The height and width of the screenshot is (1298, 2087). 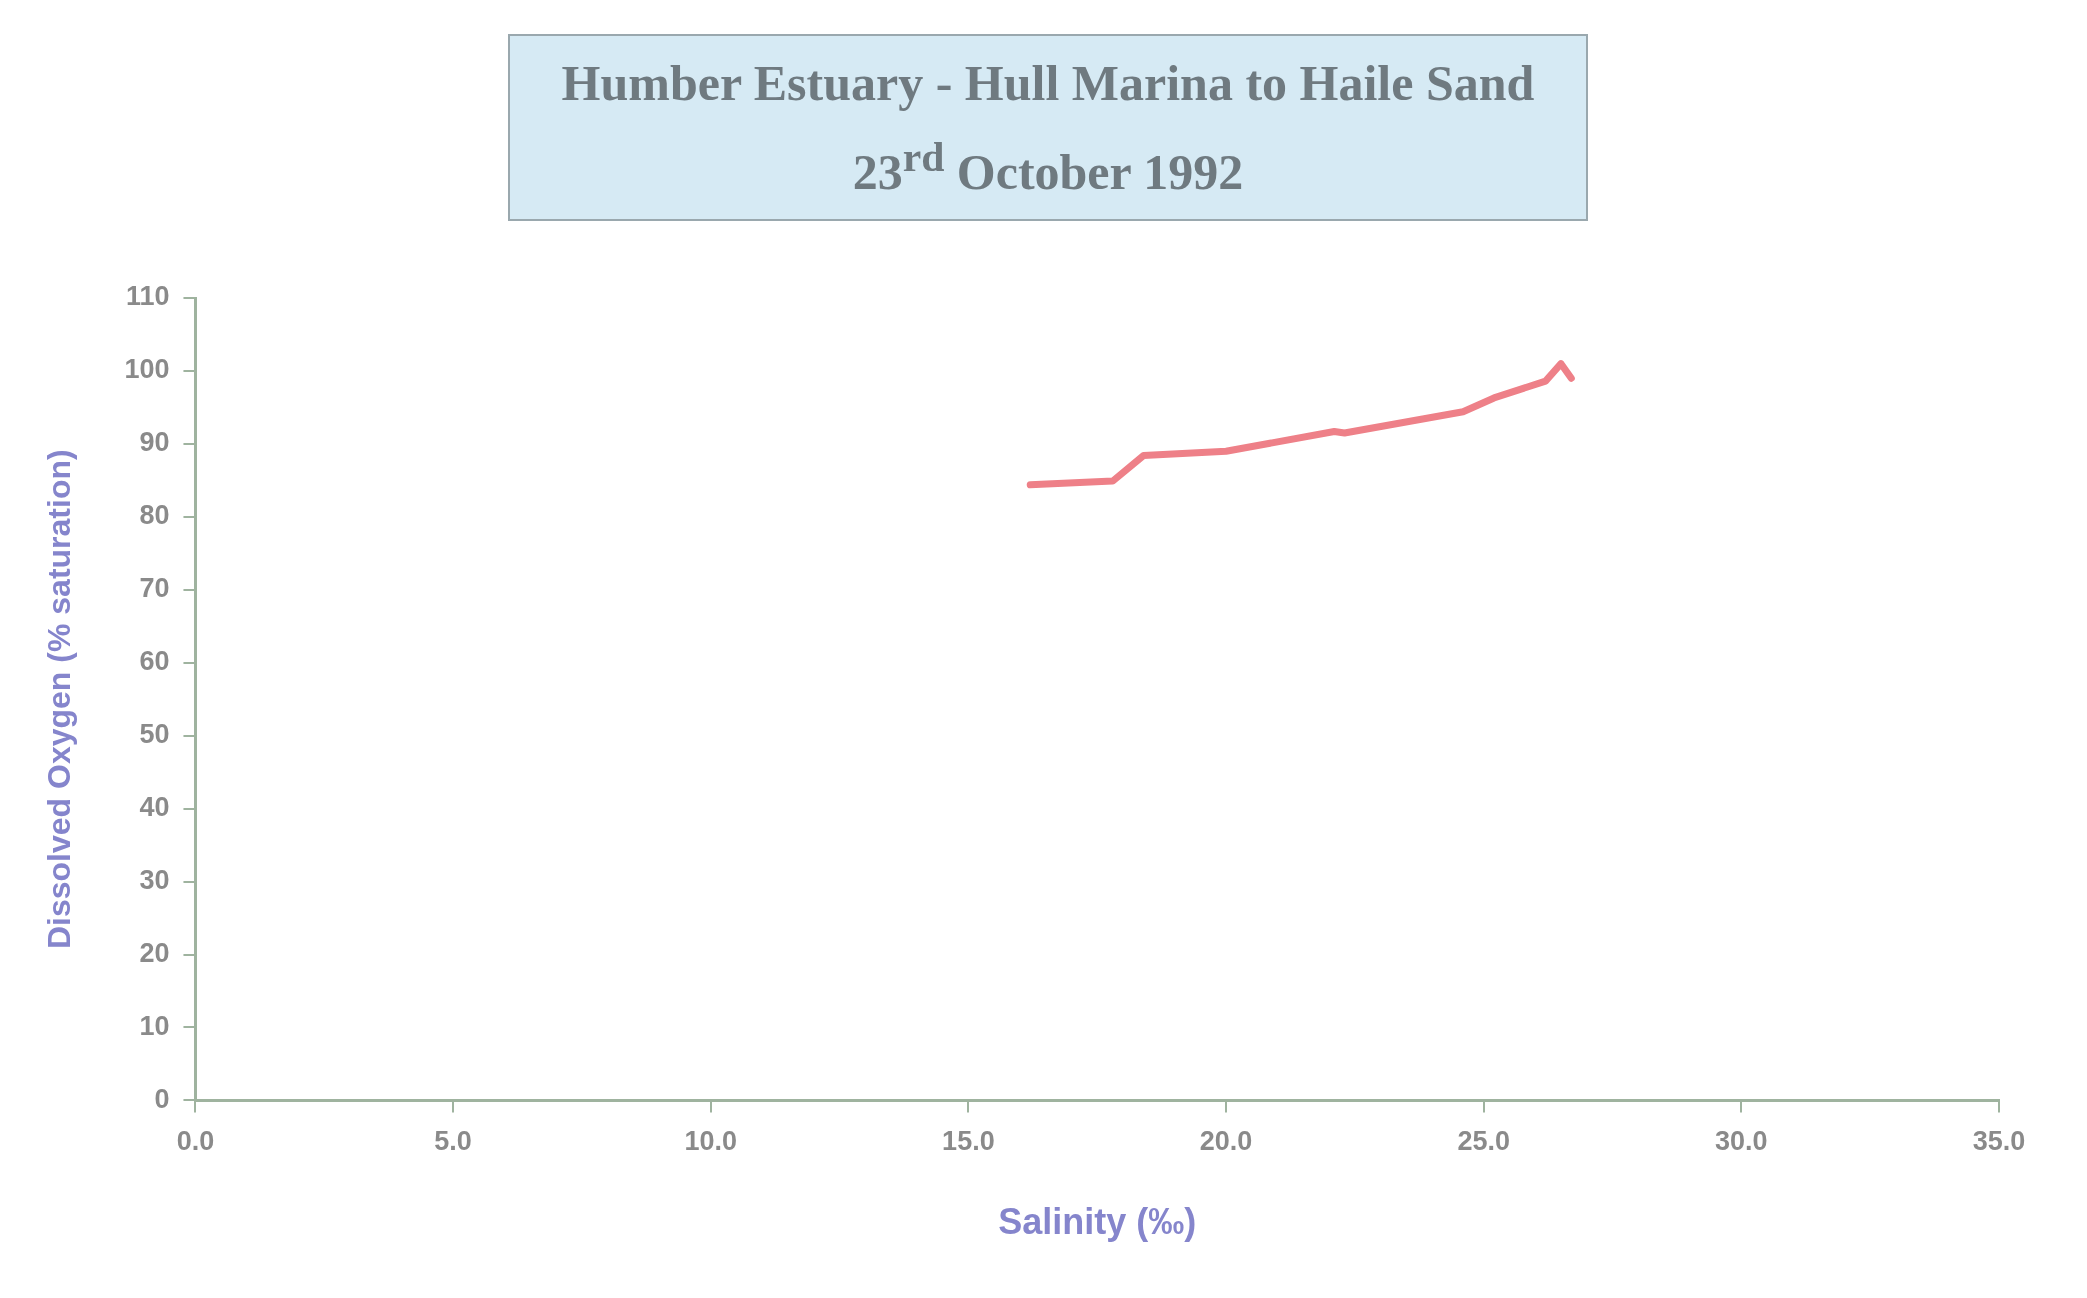 What do you see at coordinates (154, 588) in the screenshot?
I see `y-tick-label: 70` at bounding box center [154, 588].